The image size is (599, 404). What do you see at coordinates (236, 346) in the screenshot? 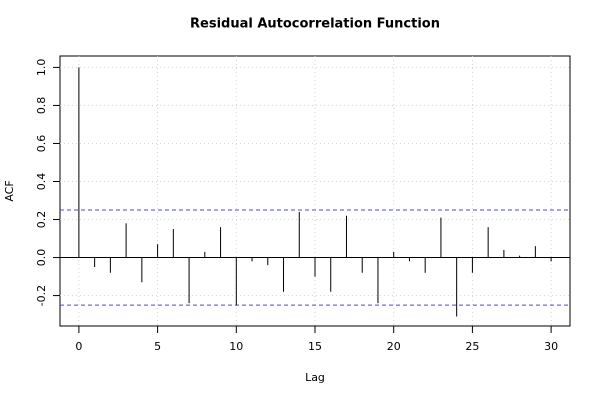
I see `x-tick-label: 10` at bounding box center [236, 346].